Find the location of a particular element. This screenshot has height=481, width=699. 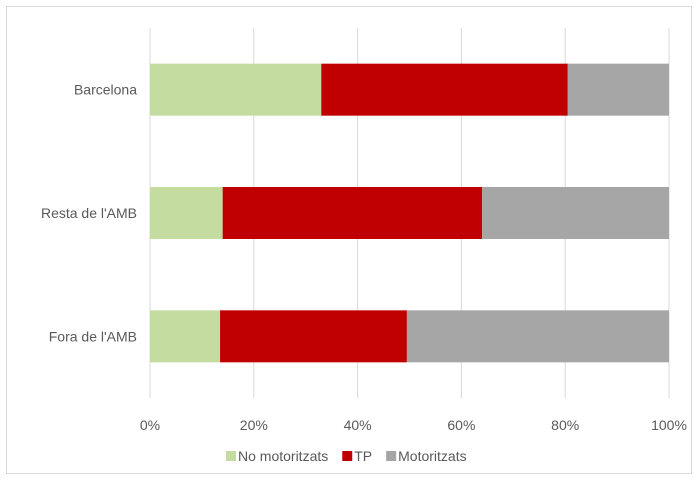

x-tick-label-1: 20% is located at coordinates (254, 425).